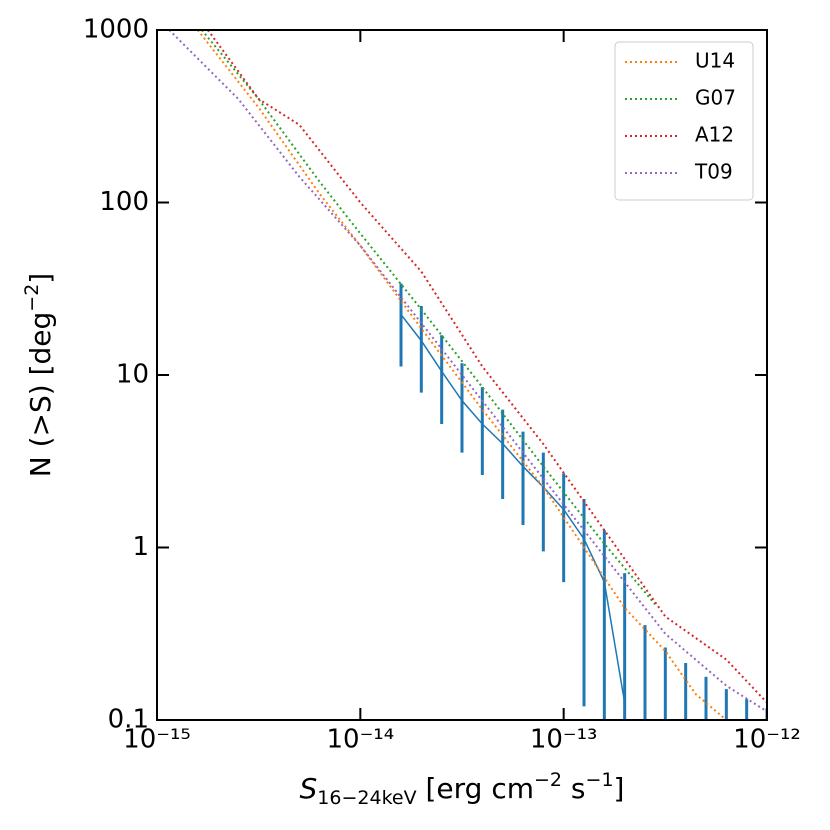  I want to click on y-tick-label: 100, so click(124, 202).